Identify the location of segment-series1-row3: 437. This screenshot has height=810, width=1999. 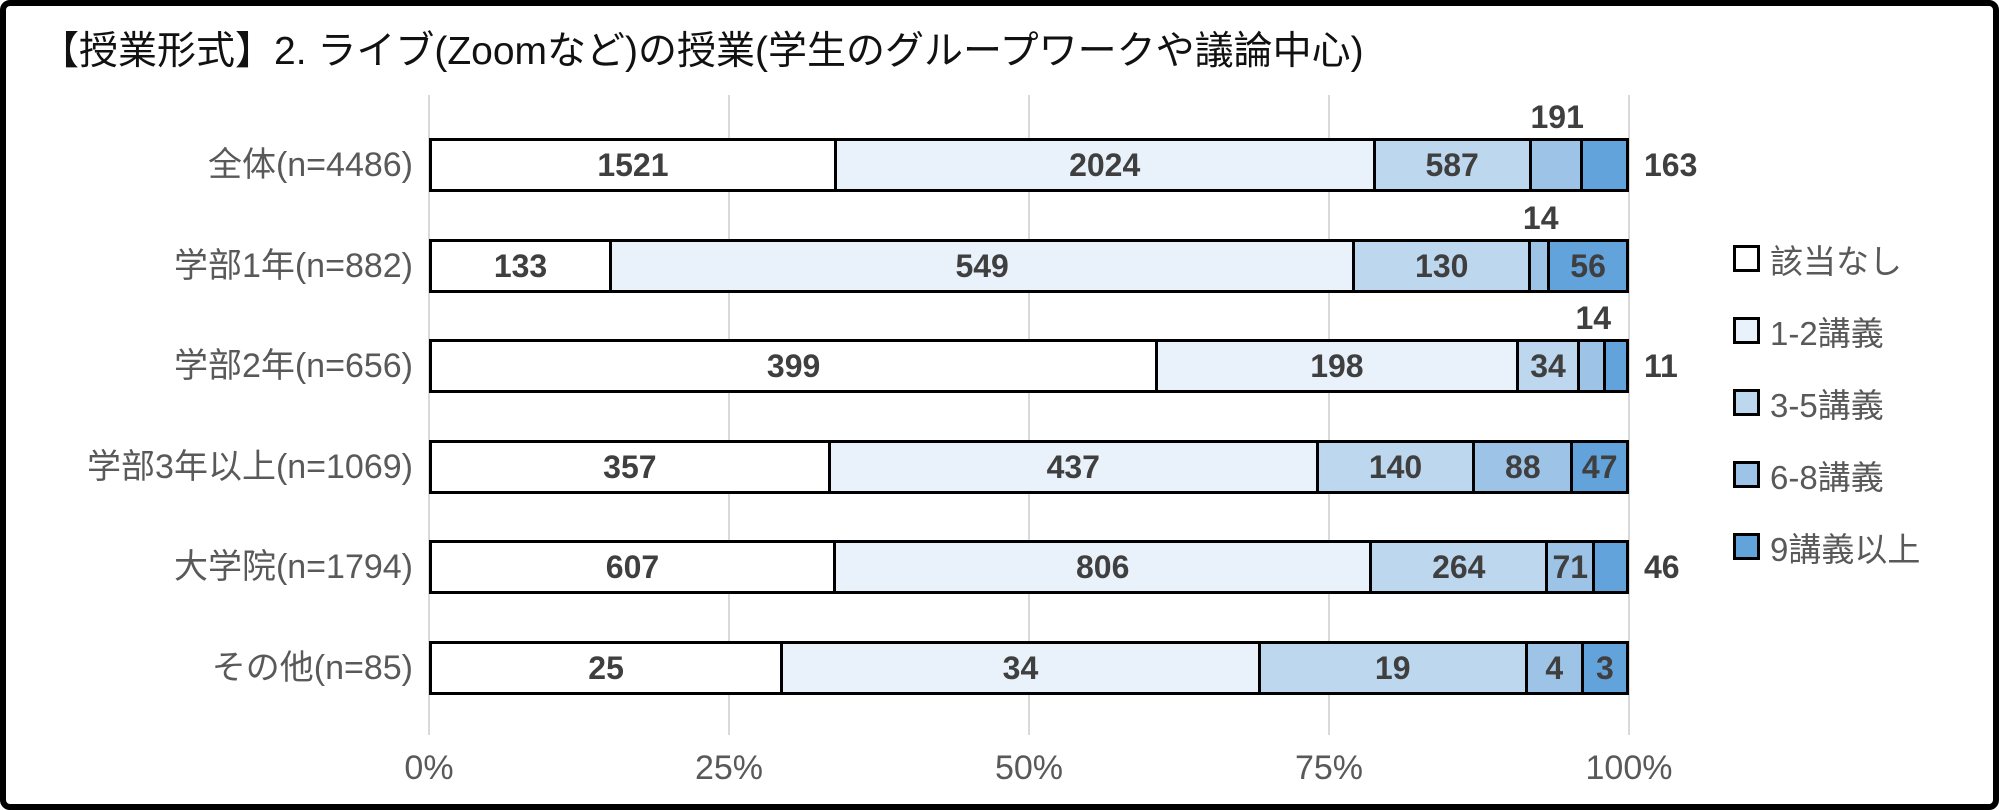
(1074, 467).